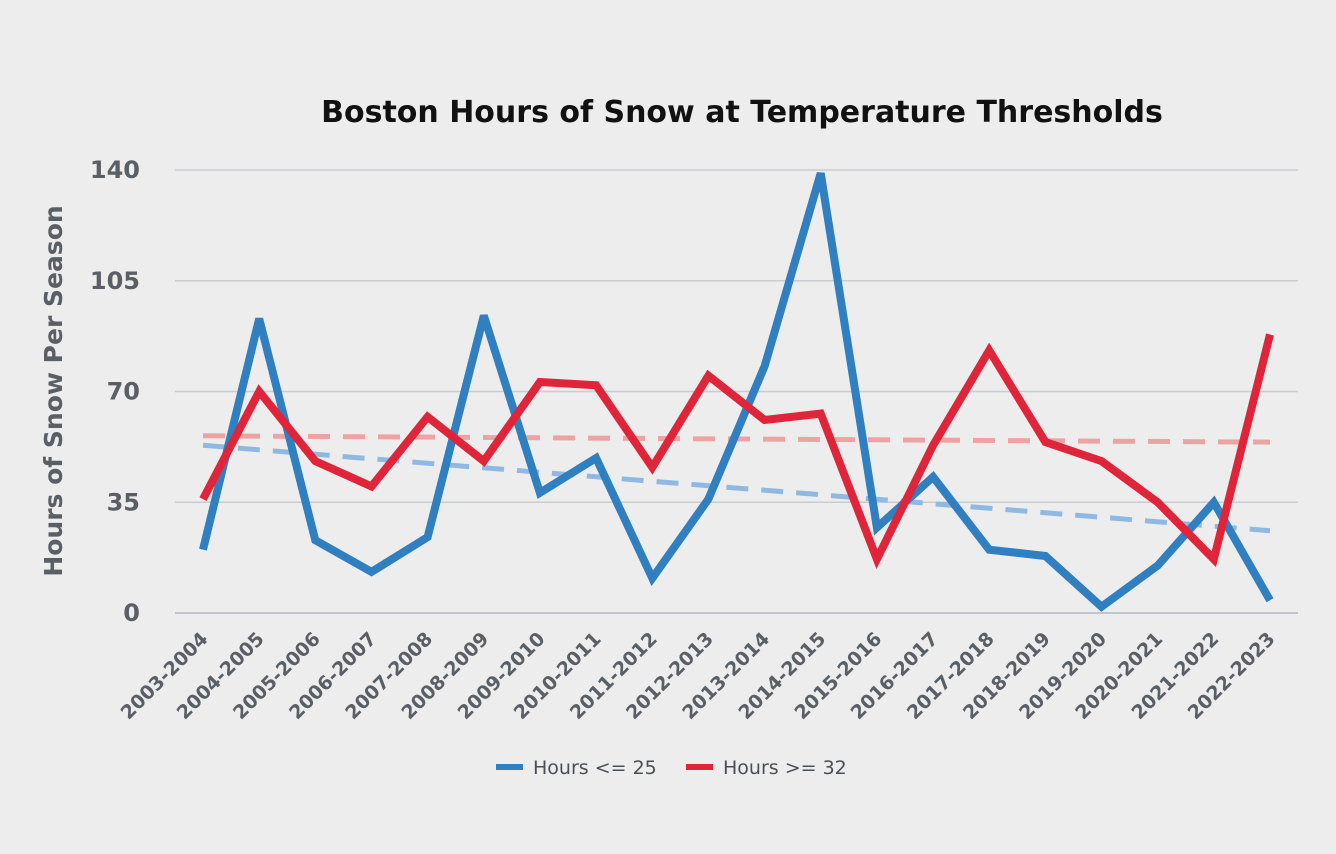 The image size is (1336, 854). Describe the element at coordinates (115, 170) in the screenshot. I see `y-tick-label: 140` at that location.